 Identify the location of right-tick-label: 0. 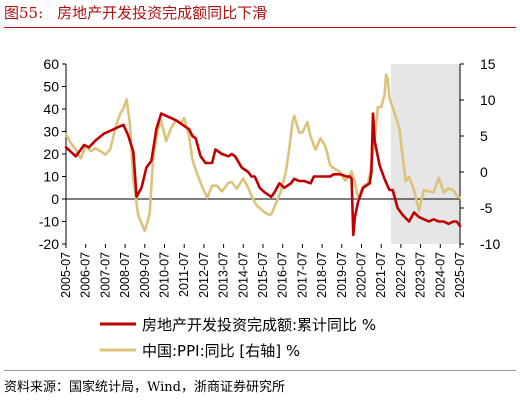
(484, 172).